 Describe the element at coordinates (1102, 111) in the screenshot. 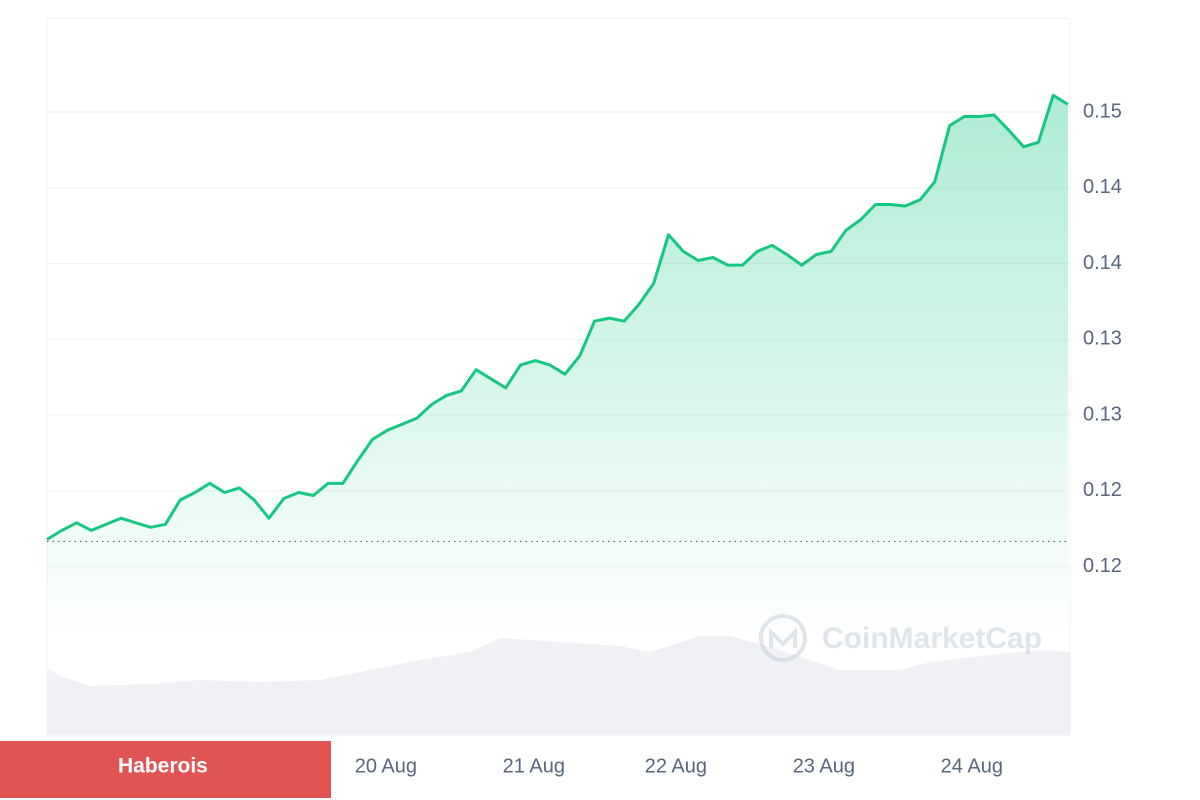

I see `y-tick-label: 0.15` at that location.